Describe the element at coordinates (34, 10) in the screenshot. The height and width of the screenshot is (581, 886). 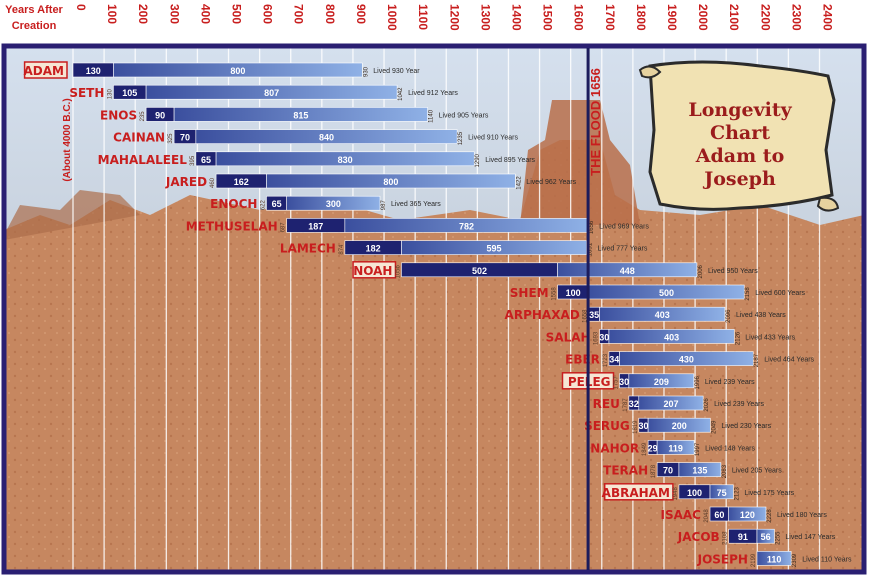
I see `axis-caption-line1: Years After` at that location.